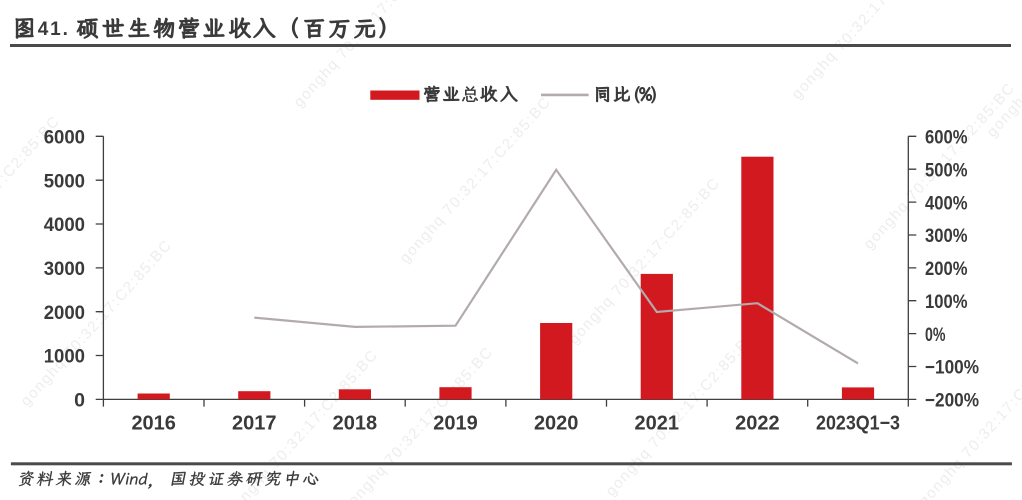 This screenshot has height=500, width=1022. Describe the element at coordinates (54, 29) in the screenshot. I see `svg-text: 41.` at that location.